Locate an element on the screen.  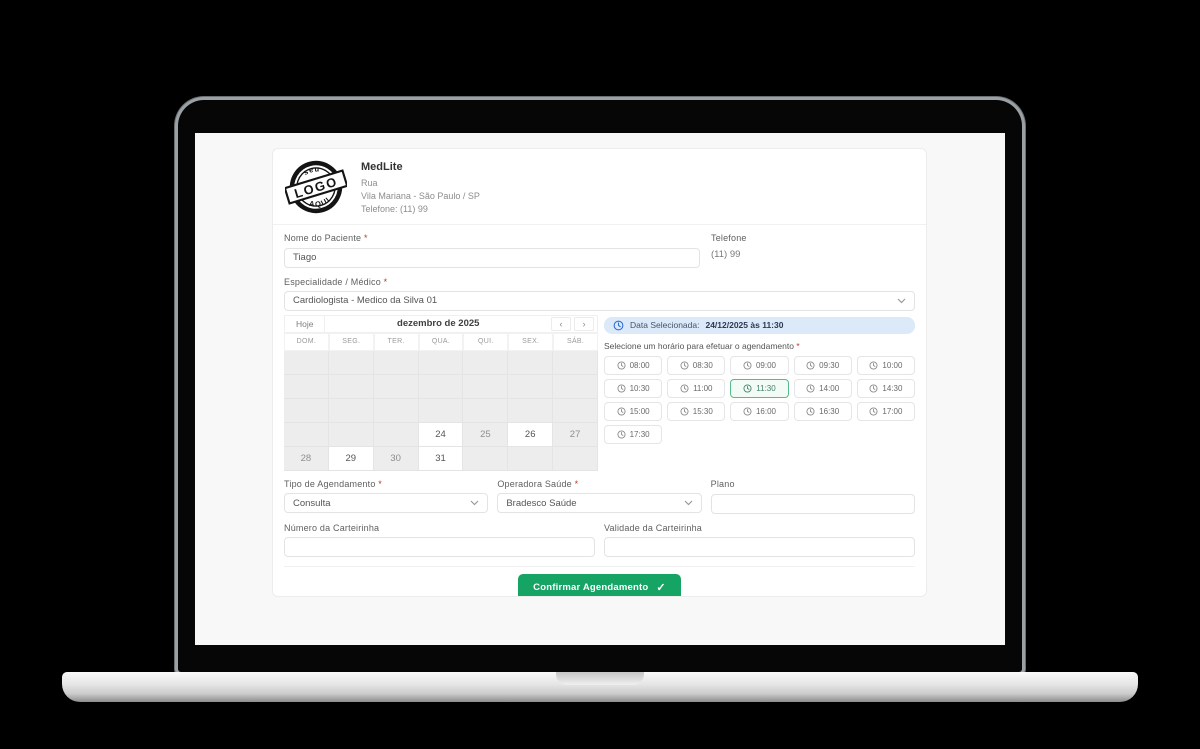
calendar-toolbar: Hoje dezembro de 2025 ‹ › is located at coordinates (441, 323).